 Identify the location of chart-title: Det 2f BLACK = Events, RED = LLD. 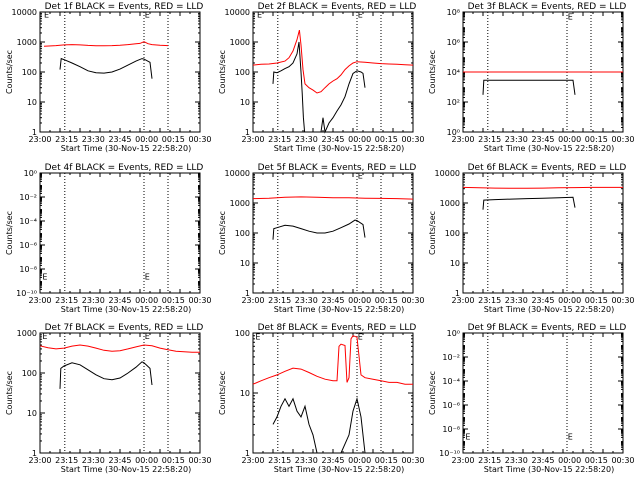
(337, 7).